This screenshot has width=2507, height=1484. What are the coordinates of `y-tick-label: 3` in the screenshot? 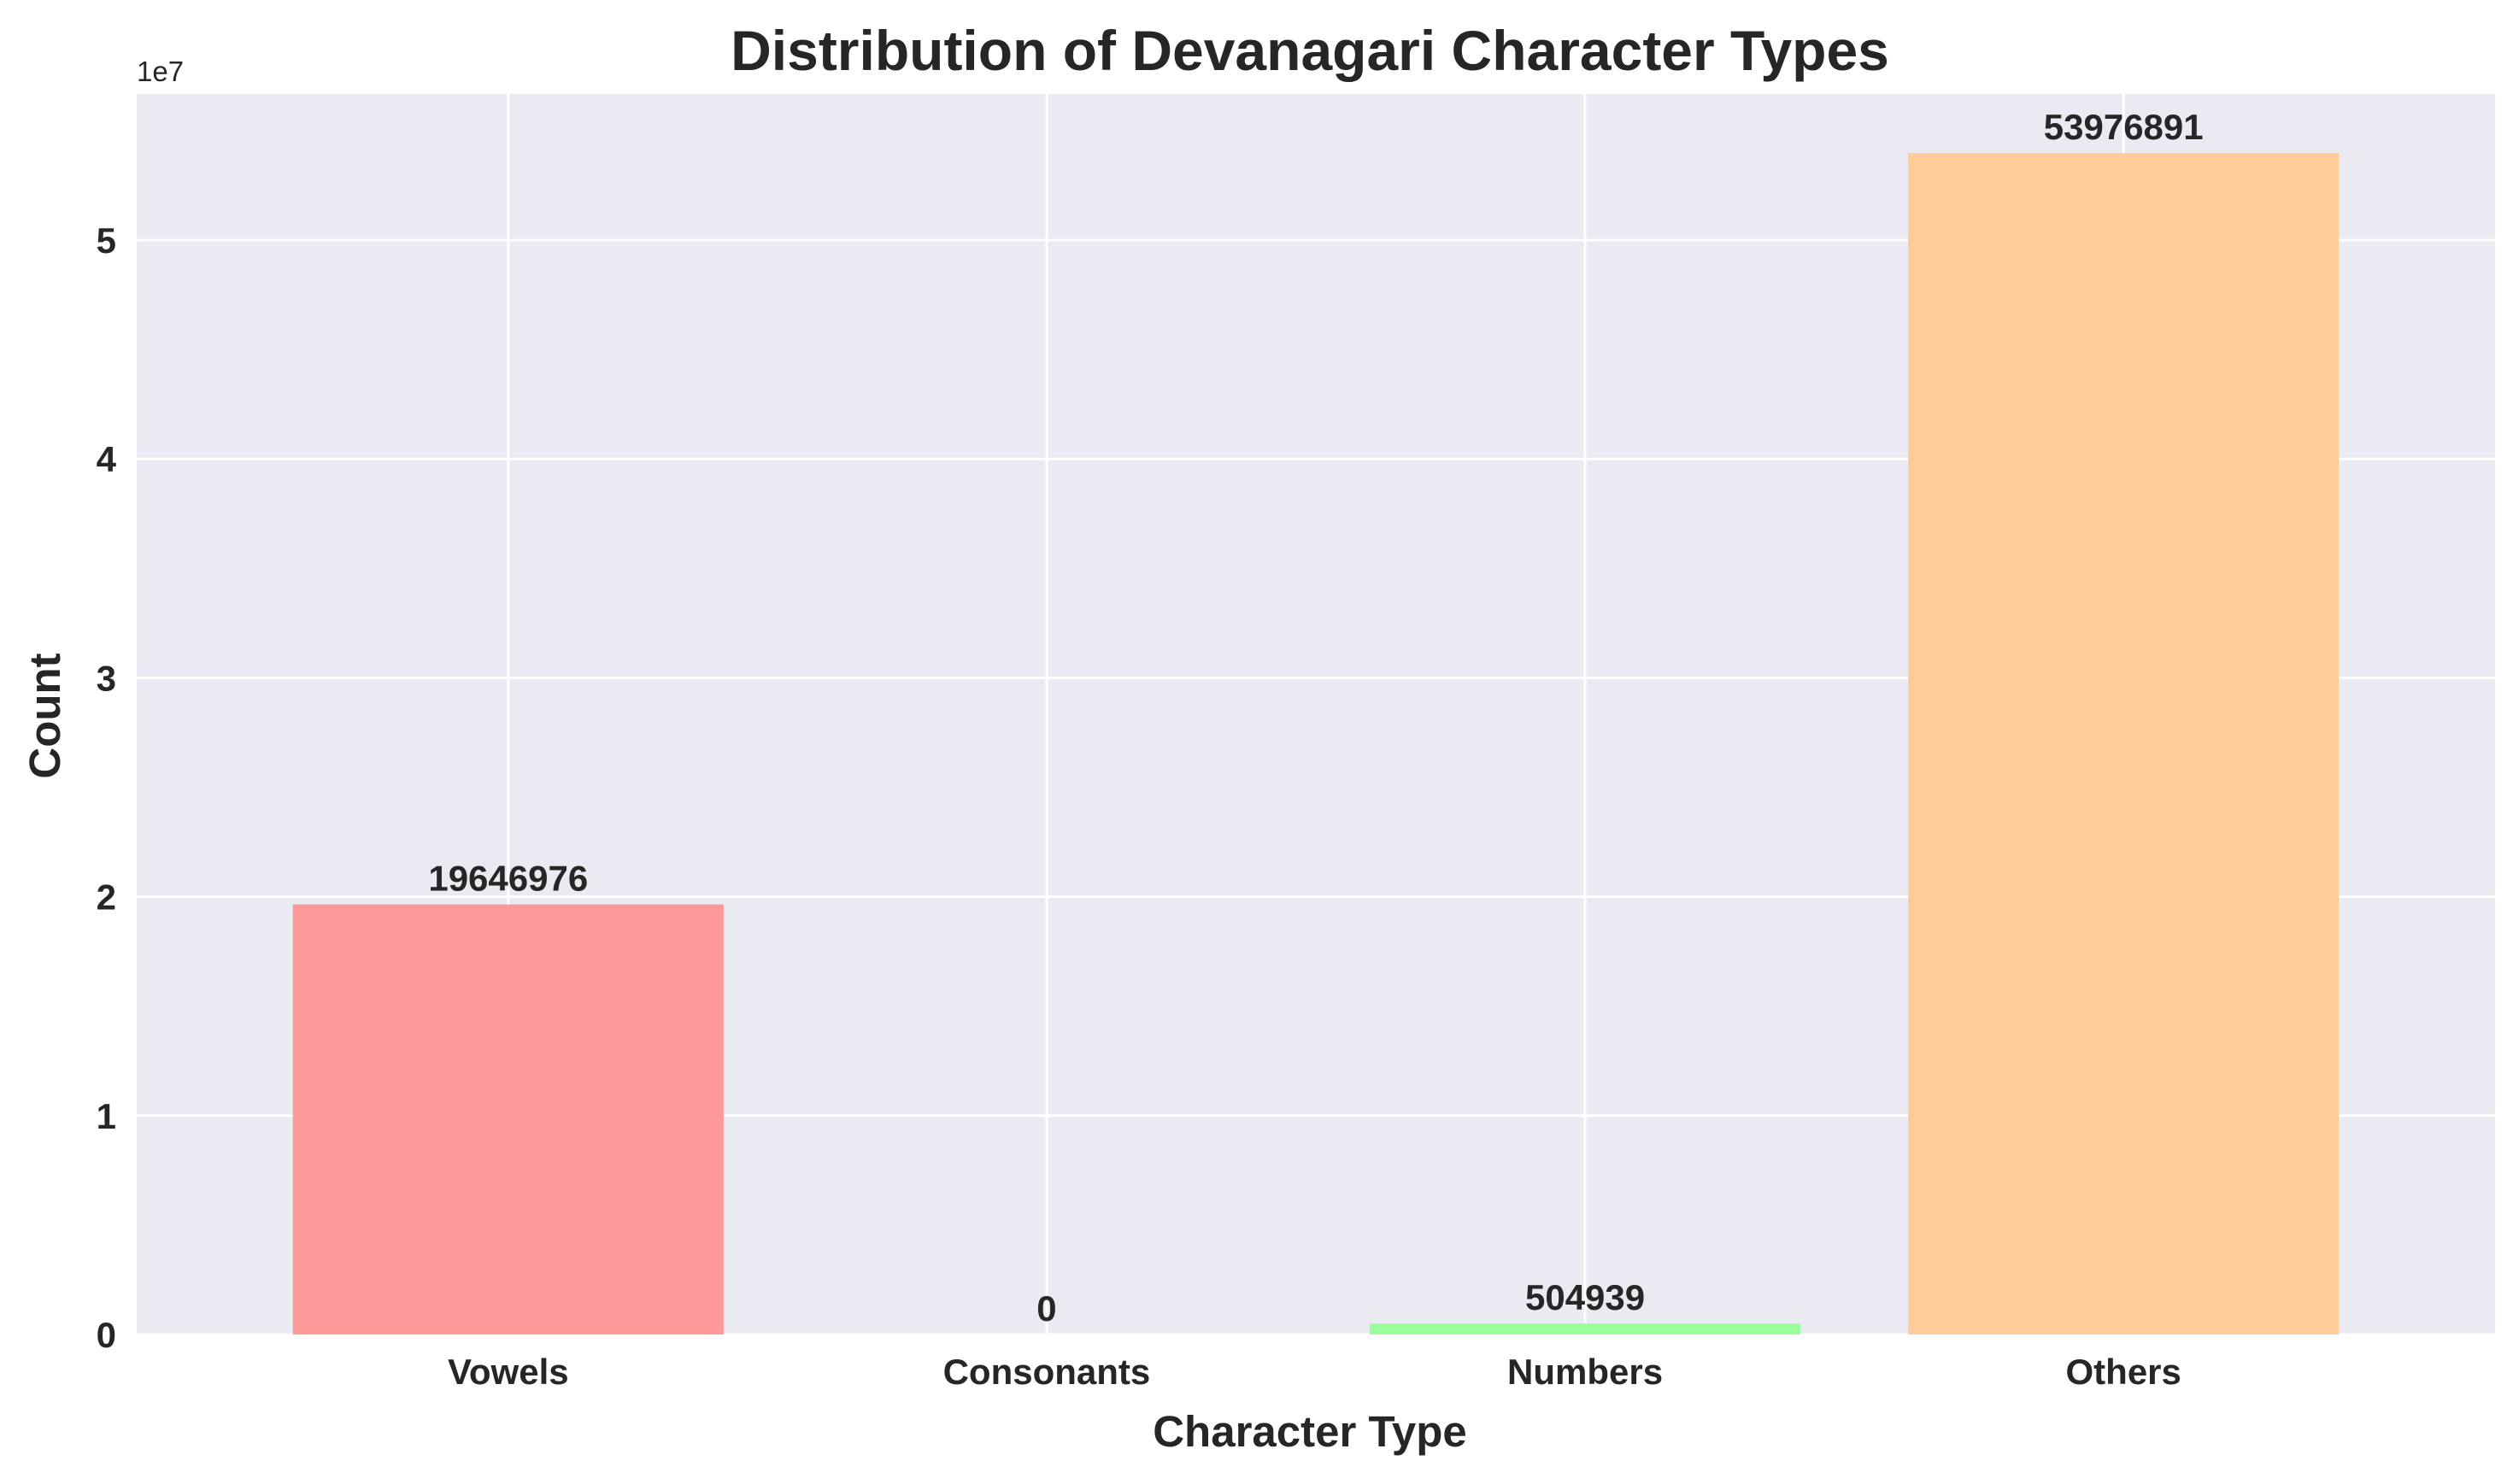 It's located at (106, 678).